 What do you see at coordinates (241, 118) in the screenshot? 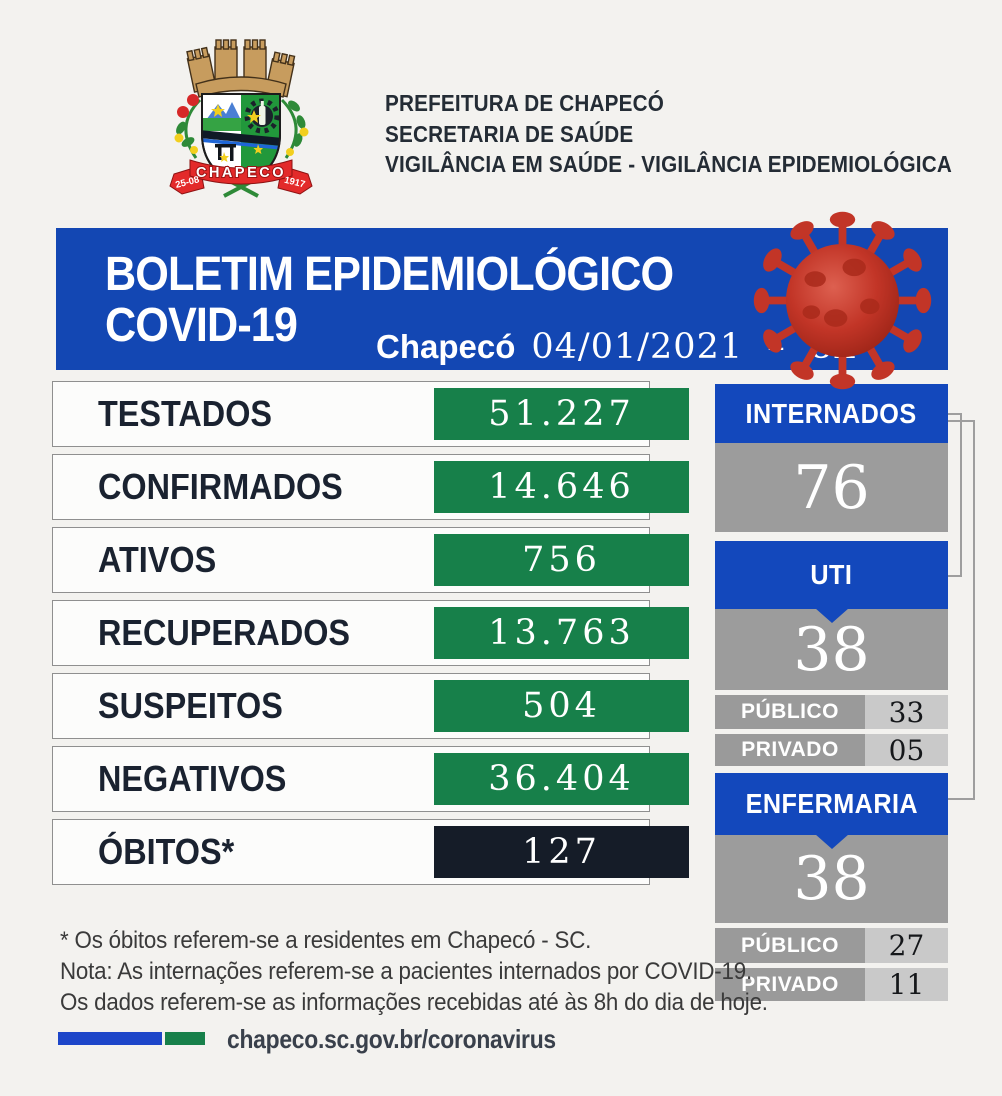
I see `chapeco-coat-of-arms: CHAPECO 25-08 1917` at bounding box center [241, 118].